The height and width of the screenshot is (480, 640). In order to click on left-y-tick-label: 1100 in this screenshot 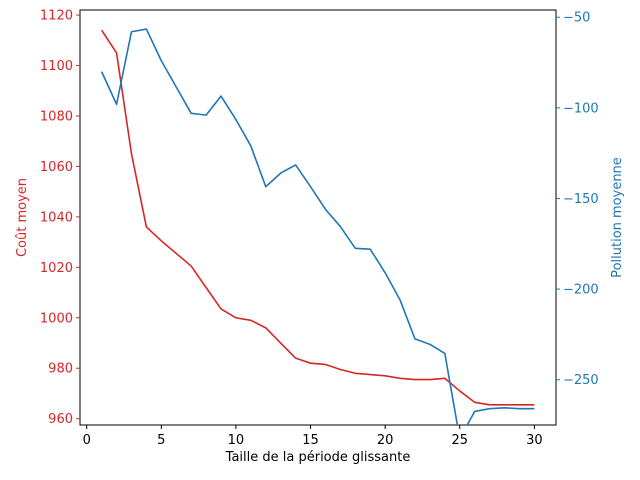, I will do `click(56, 66)`.